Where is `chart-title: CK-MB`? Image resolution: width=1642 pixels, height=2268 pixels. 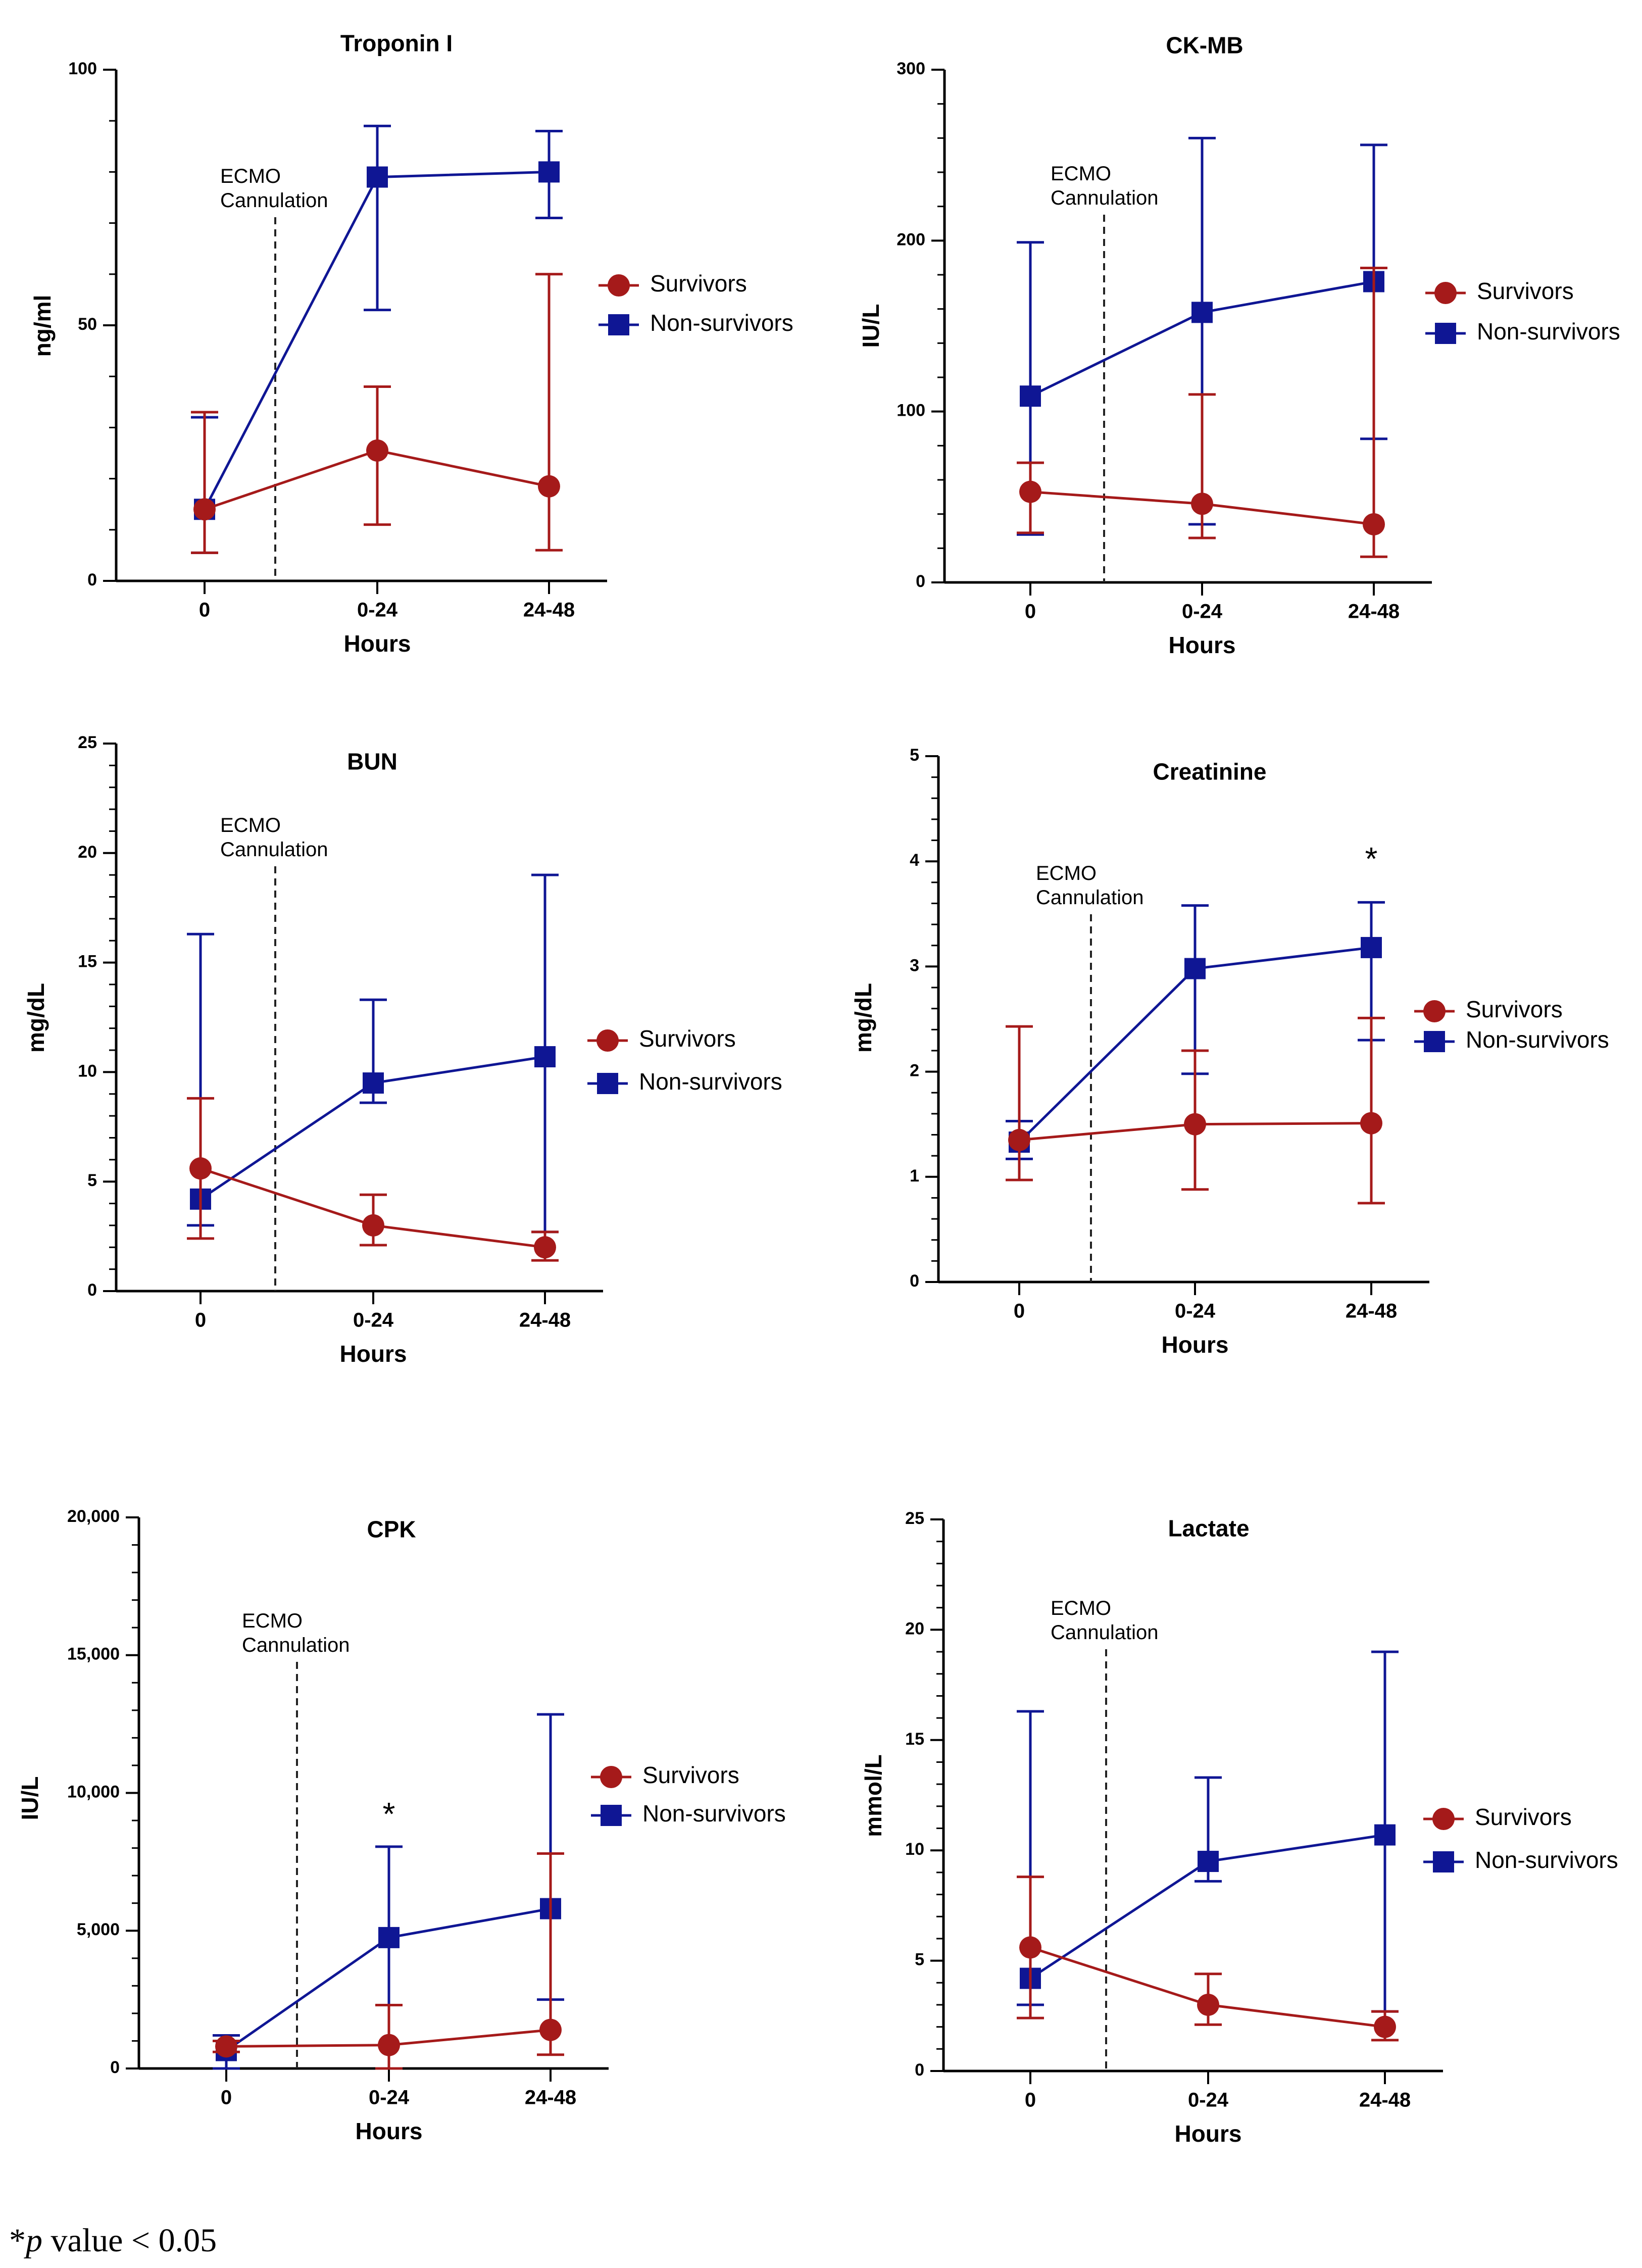
chart-title: CK-MB is located at coordinates (1204, 45).